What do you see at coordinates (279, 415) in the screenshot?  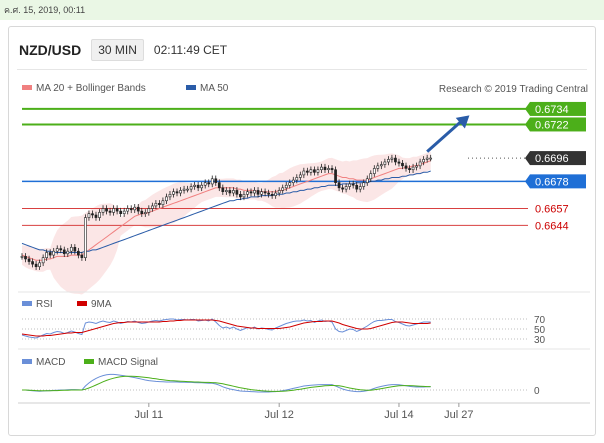 I see `time-tick-label: Jul 12` at bounding box center [279, 415].